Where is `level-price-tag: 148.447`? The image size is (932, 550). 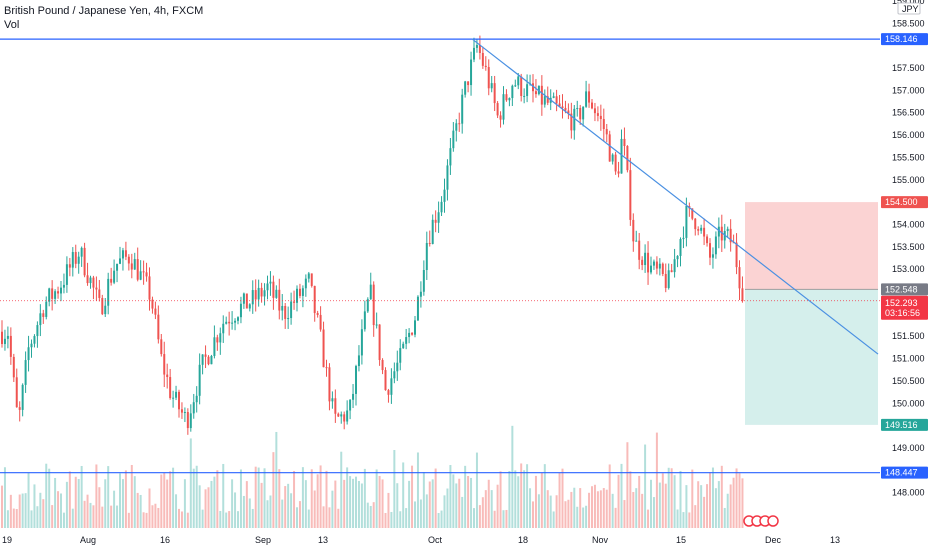
level-price-tag: 148.447 is located at coordinates (904, 472).